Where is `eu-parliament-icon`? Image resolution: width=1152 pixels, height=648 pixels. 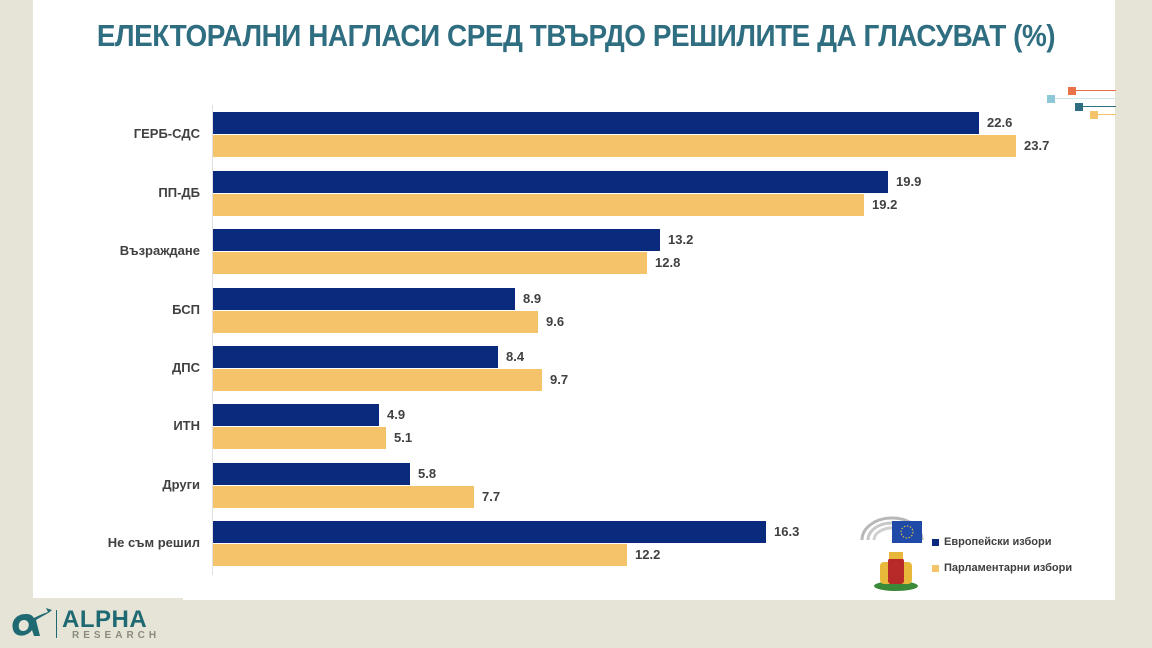
eu-parliament-icon is located at coordinates (892, 529).